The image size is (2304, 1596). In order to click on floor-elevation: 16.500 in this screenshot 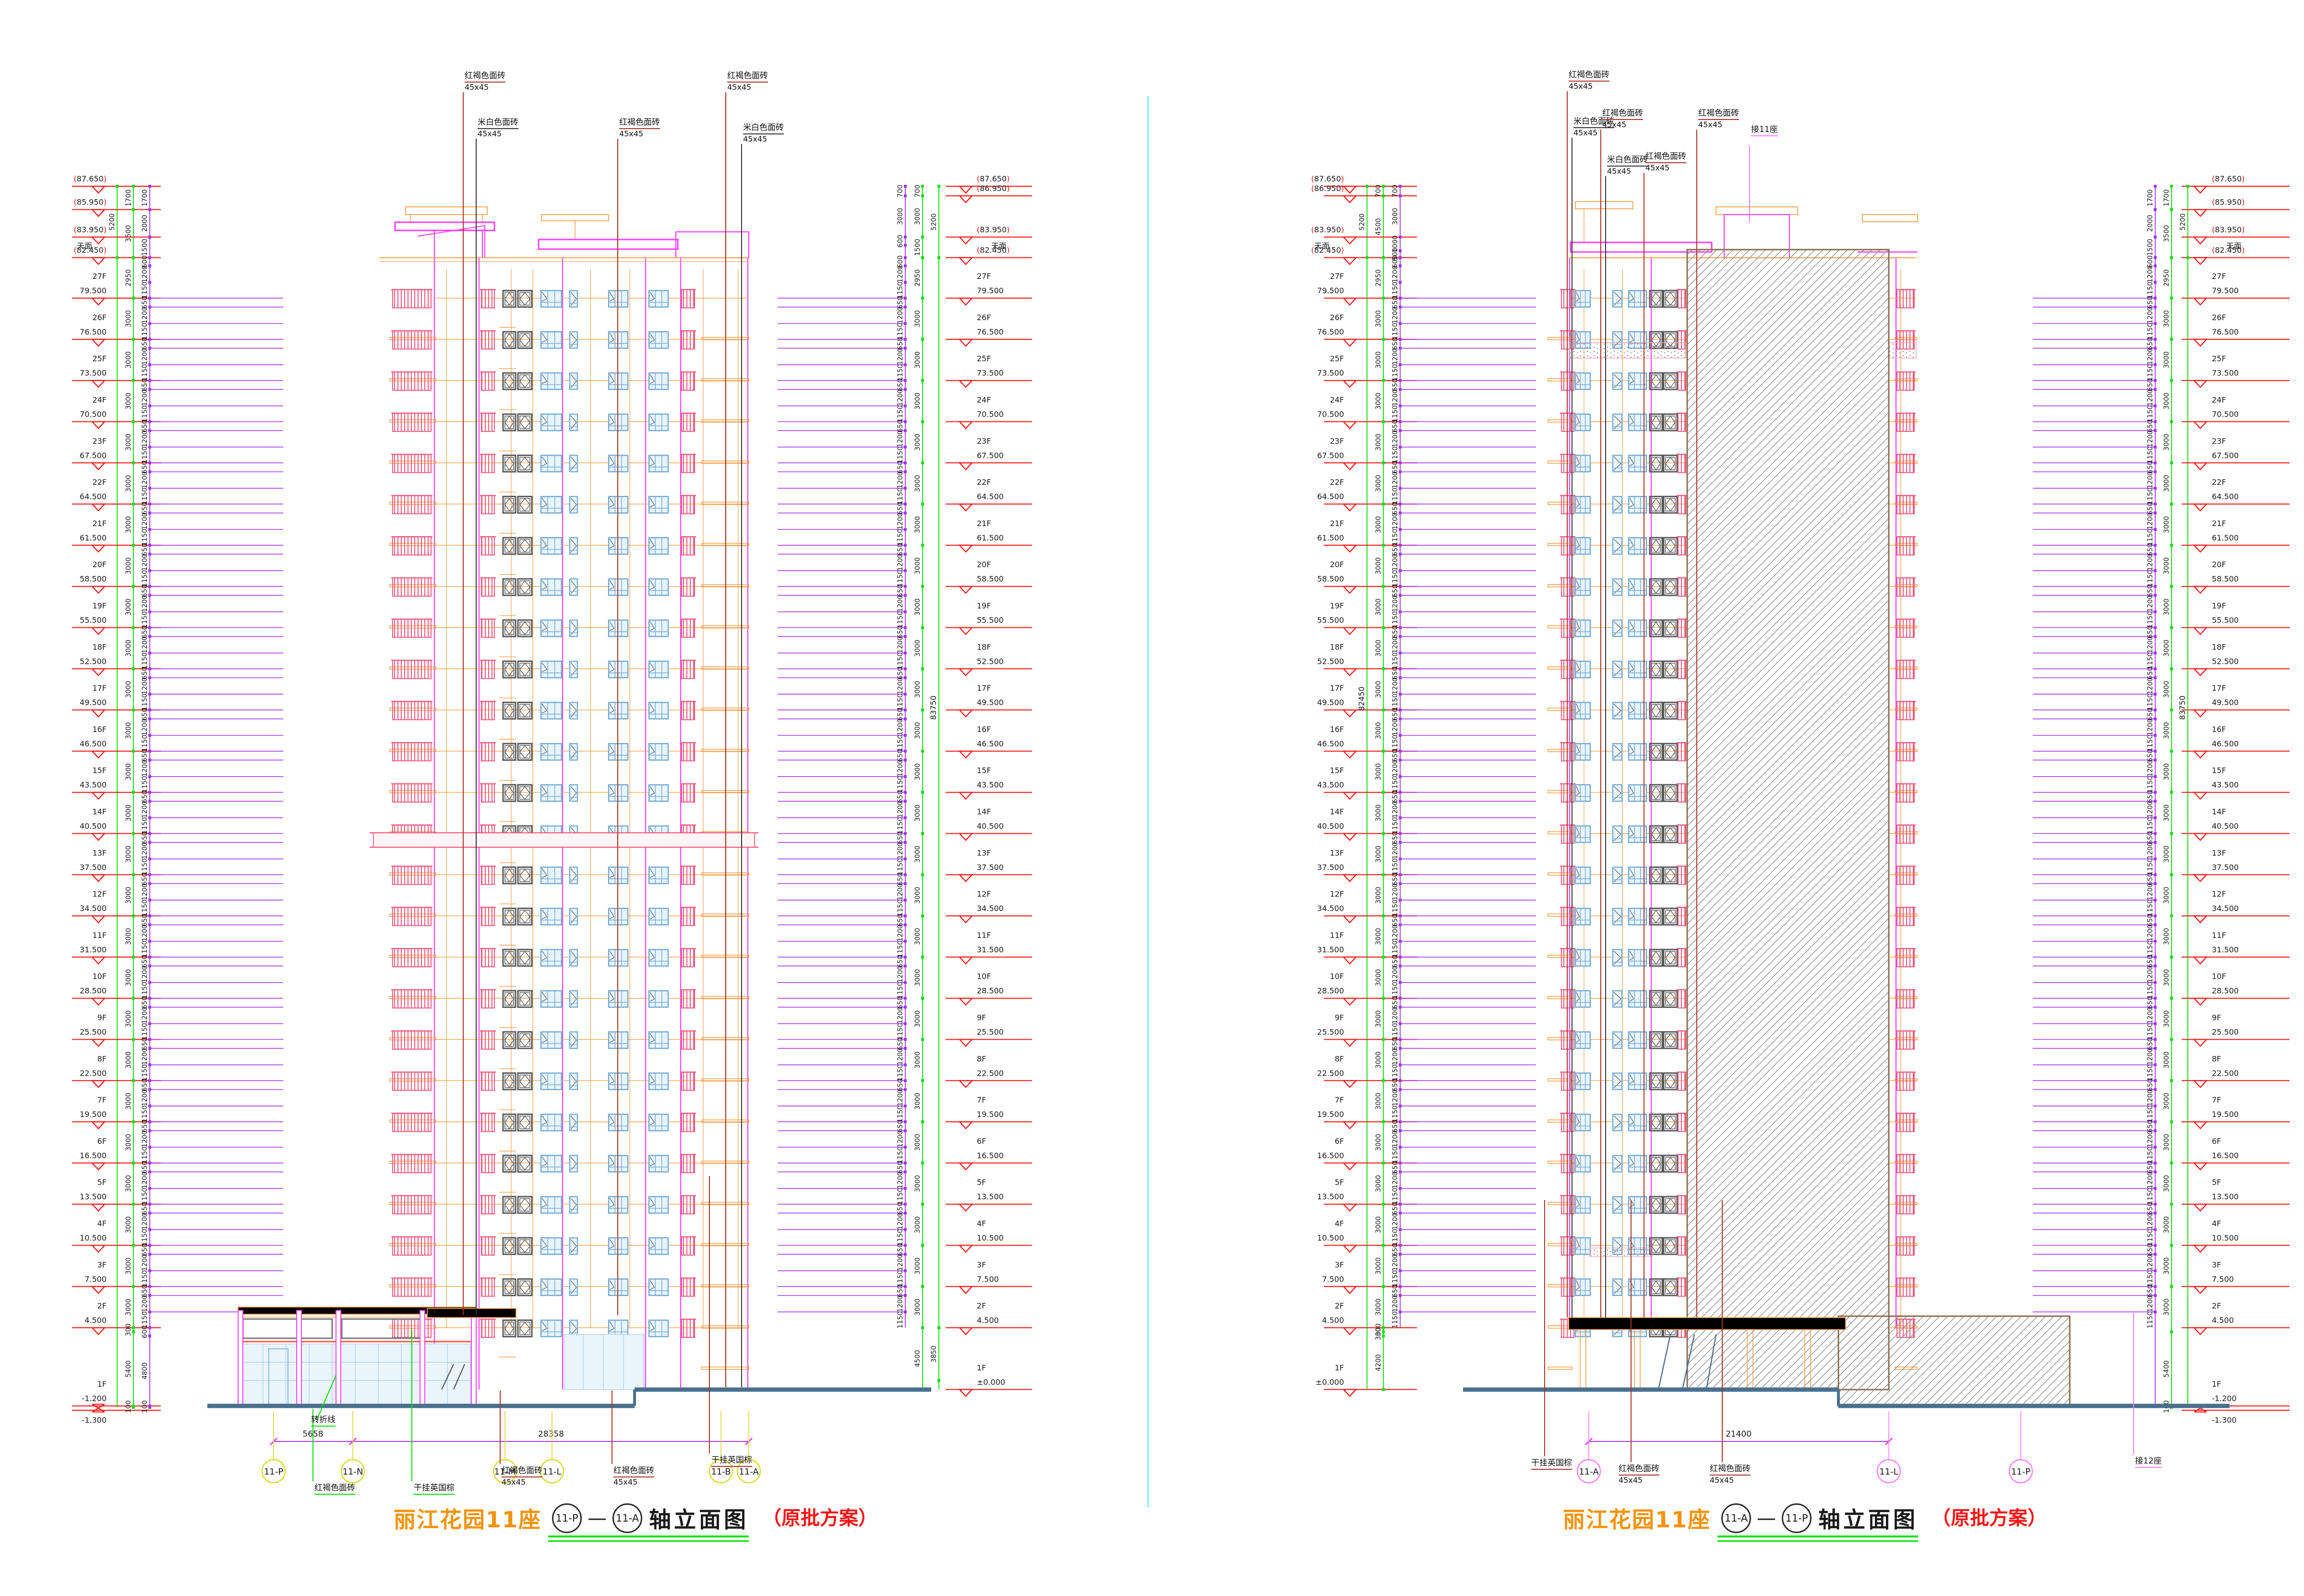, I will do `click(2225, 1155)`.